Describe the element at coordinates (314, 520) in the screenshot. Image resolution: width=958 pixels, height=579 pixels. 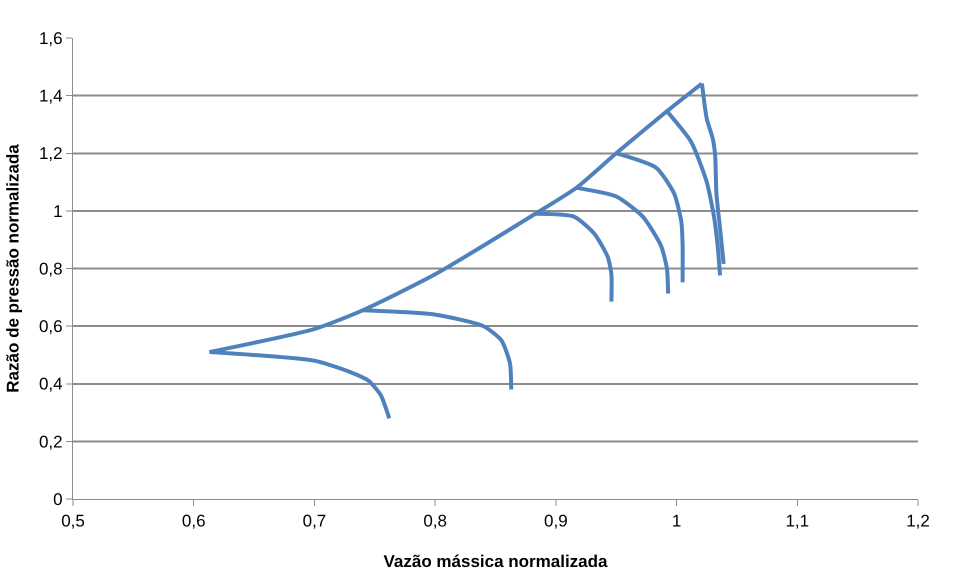
I see `x-tick-label: 0,7` at that location.